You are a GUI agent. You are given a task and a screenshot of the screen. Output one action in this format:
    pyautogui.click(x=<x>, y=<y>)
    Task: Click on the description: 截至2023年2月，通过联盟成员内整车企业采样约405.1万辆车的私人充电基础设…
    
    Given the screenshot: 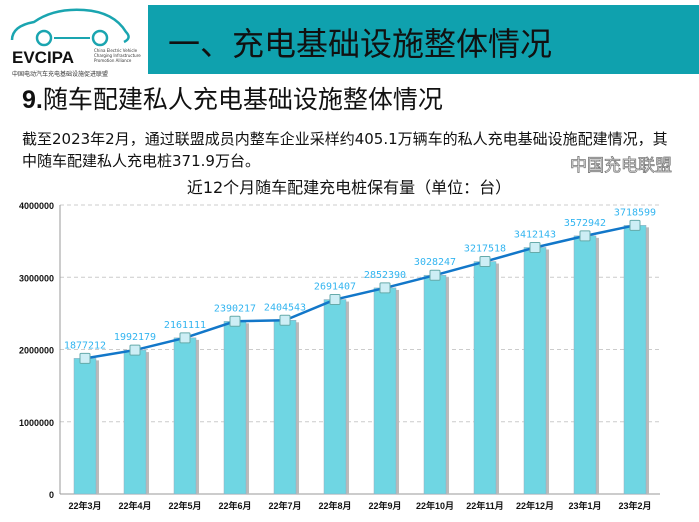 What is the action you would take?
    pyautogui.click(x=345, y=150)
    